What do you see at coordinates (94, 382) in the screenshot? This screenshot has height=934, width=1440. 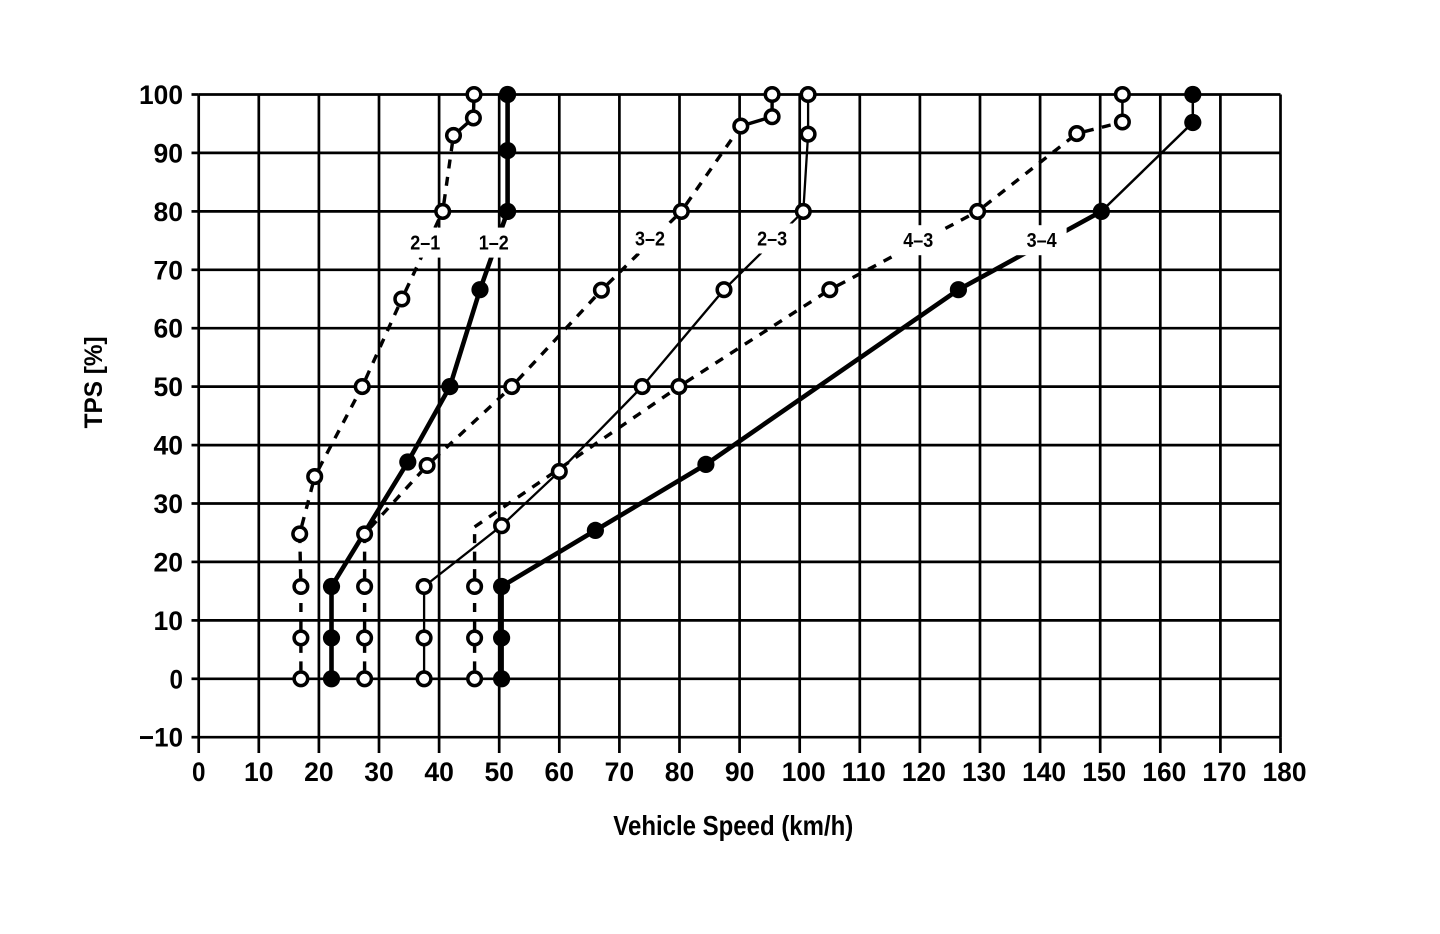 I see `svg-text: TPS [%]` at bounding box center [94, 382].